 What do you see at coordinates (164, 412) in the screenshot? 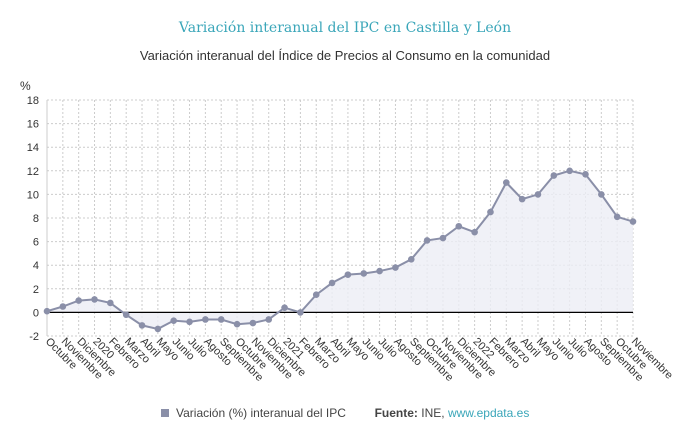
I see `legend-swatch` at bounding box center [164, 412].